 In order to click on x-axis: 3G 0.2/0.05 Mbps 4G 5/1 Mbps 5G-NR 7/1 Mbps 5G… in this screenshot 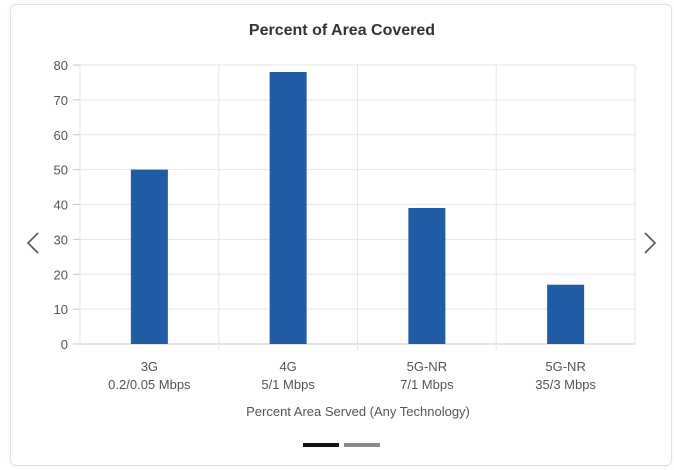, I will do `click(352, 375)`.